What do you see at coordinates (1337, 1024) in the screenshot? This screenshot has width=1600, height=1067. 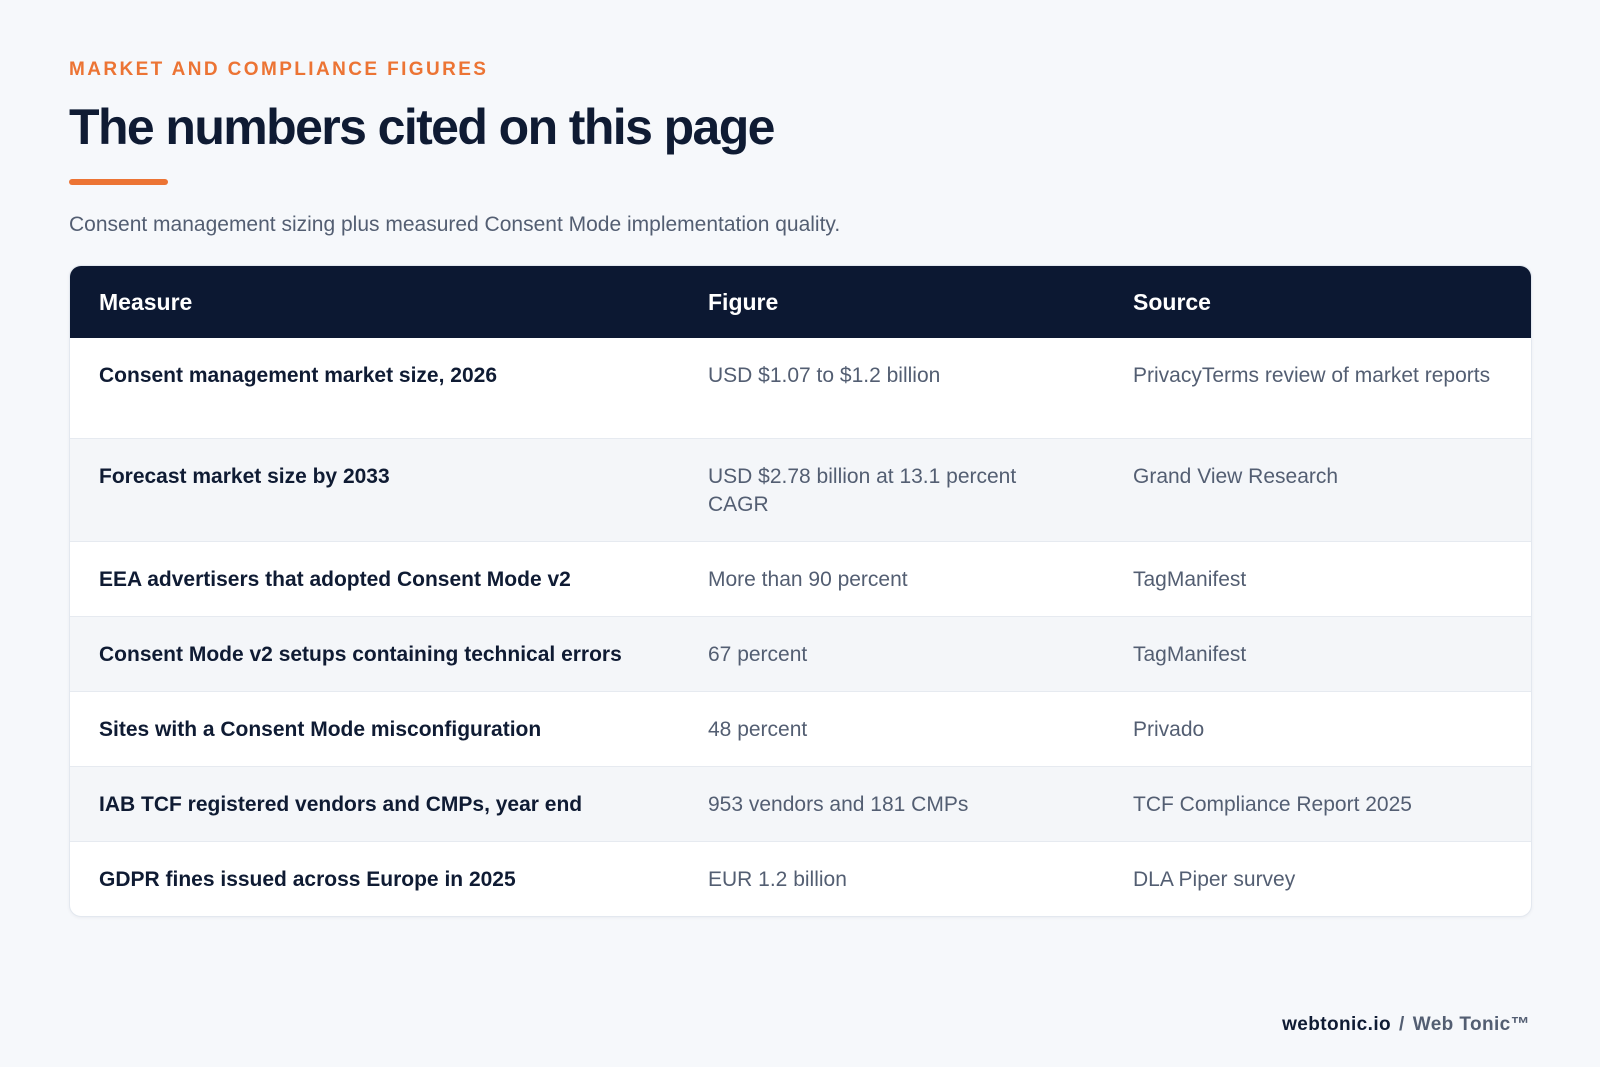 I see `footer-site-link: webtonic.io` at bounding box center [1337, 1024].